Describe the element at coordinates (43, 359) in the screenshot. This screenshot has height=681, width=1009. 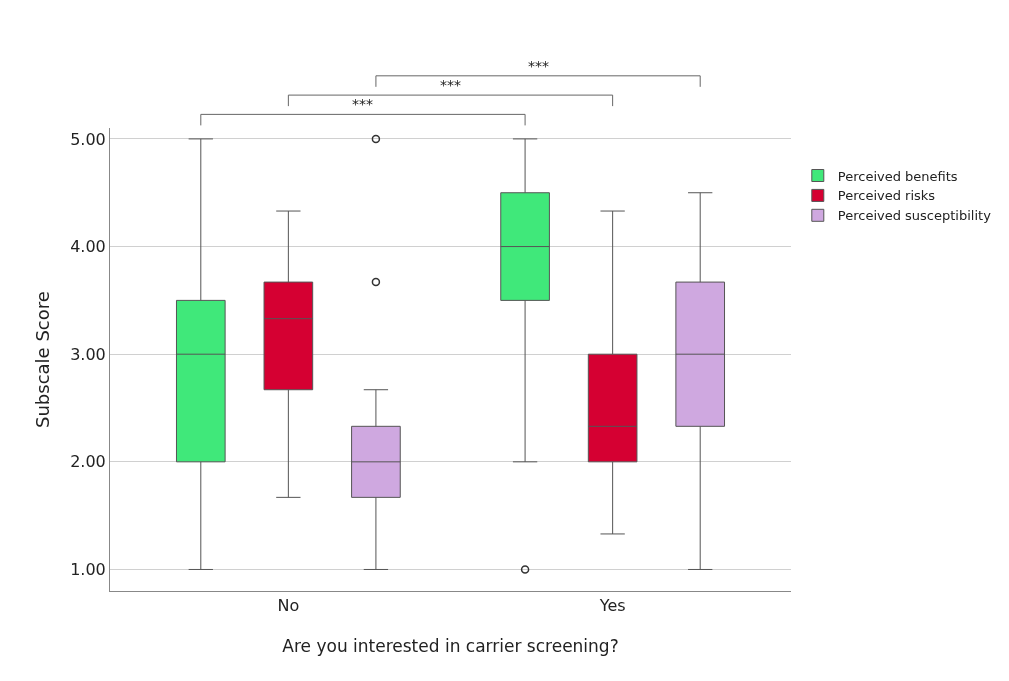
I see `y-axis-title: Subscale Score` at that location.